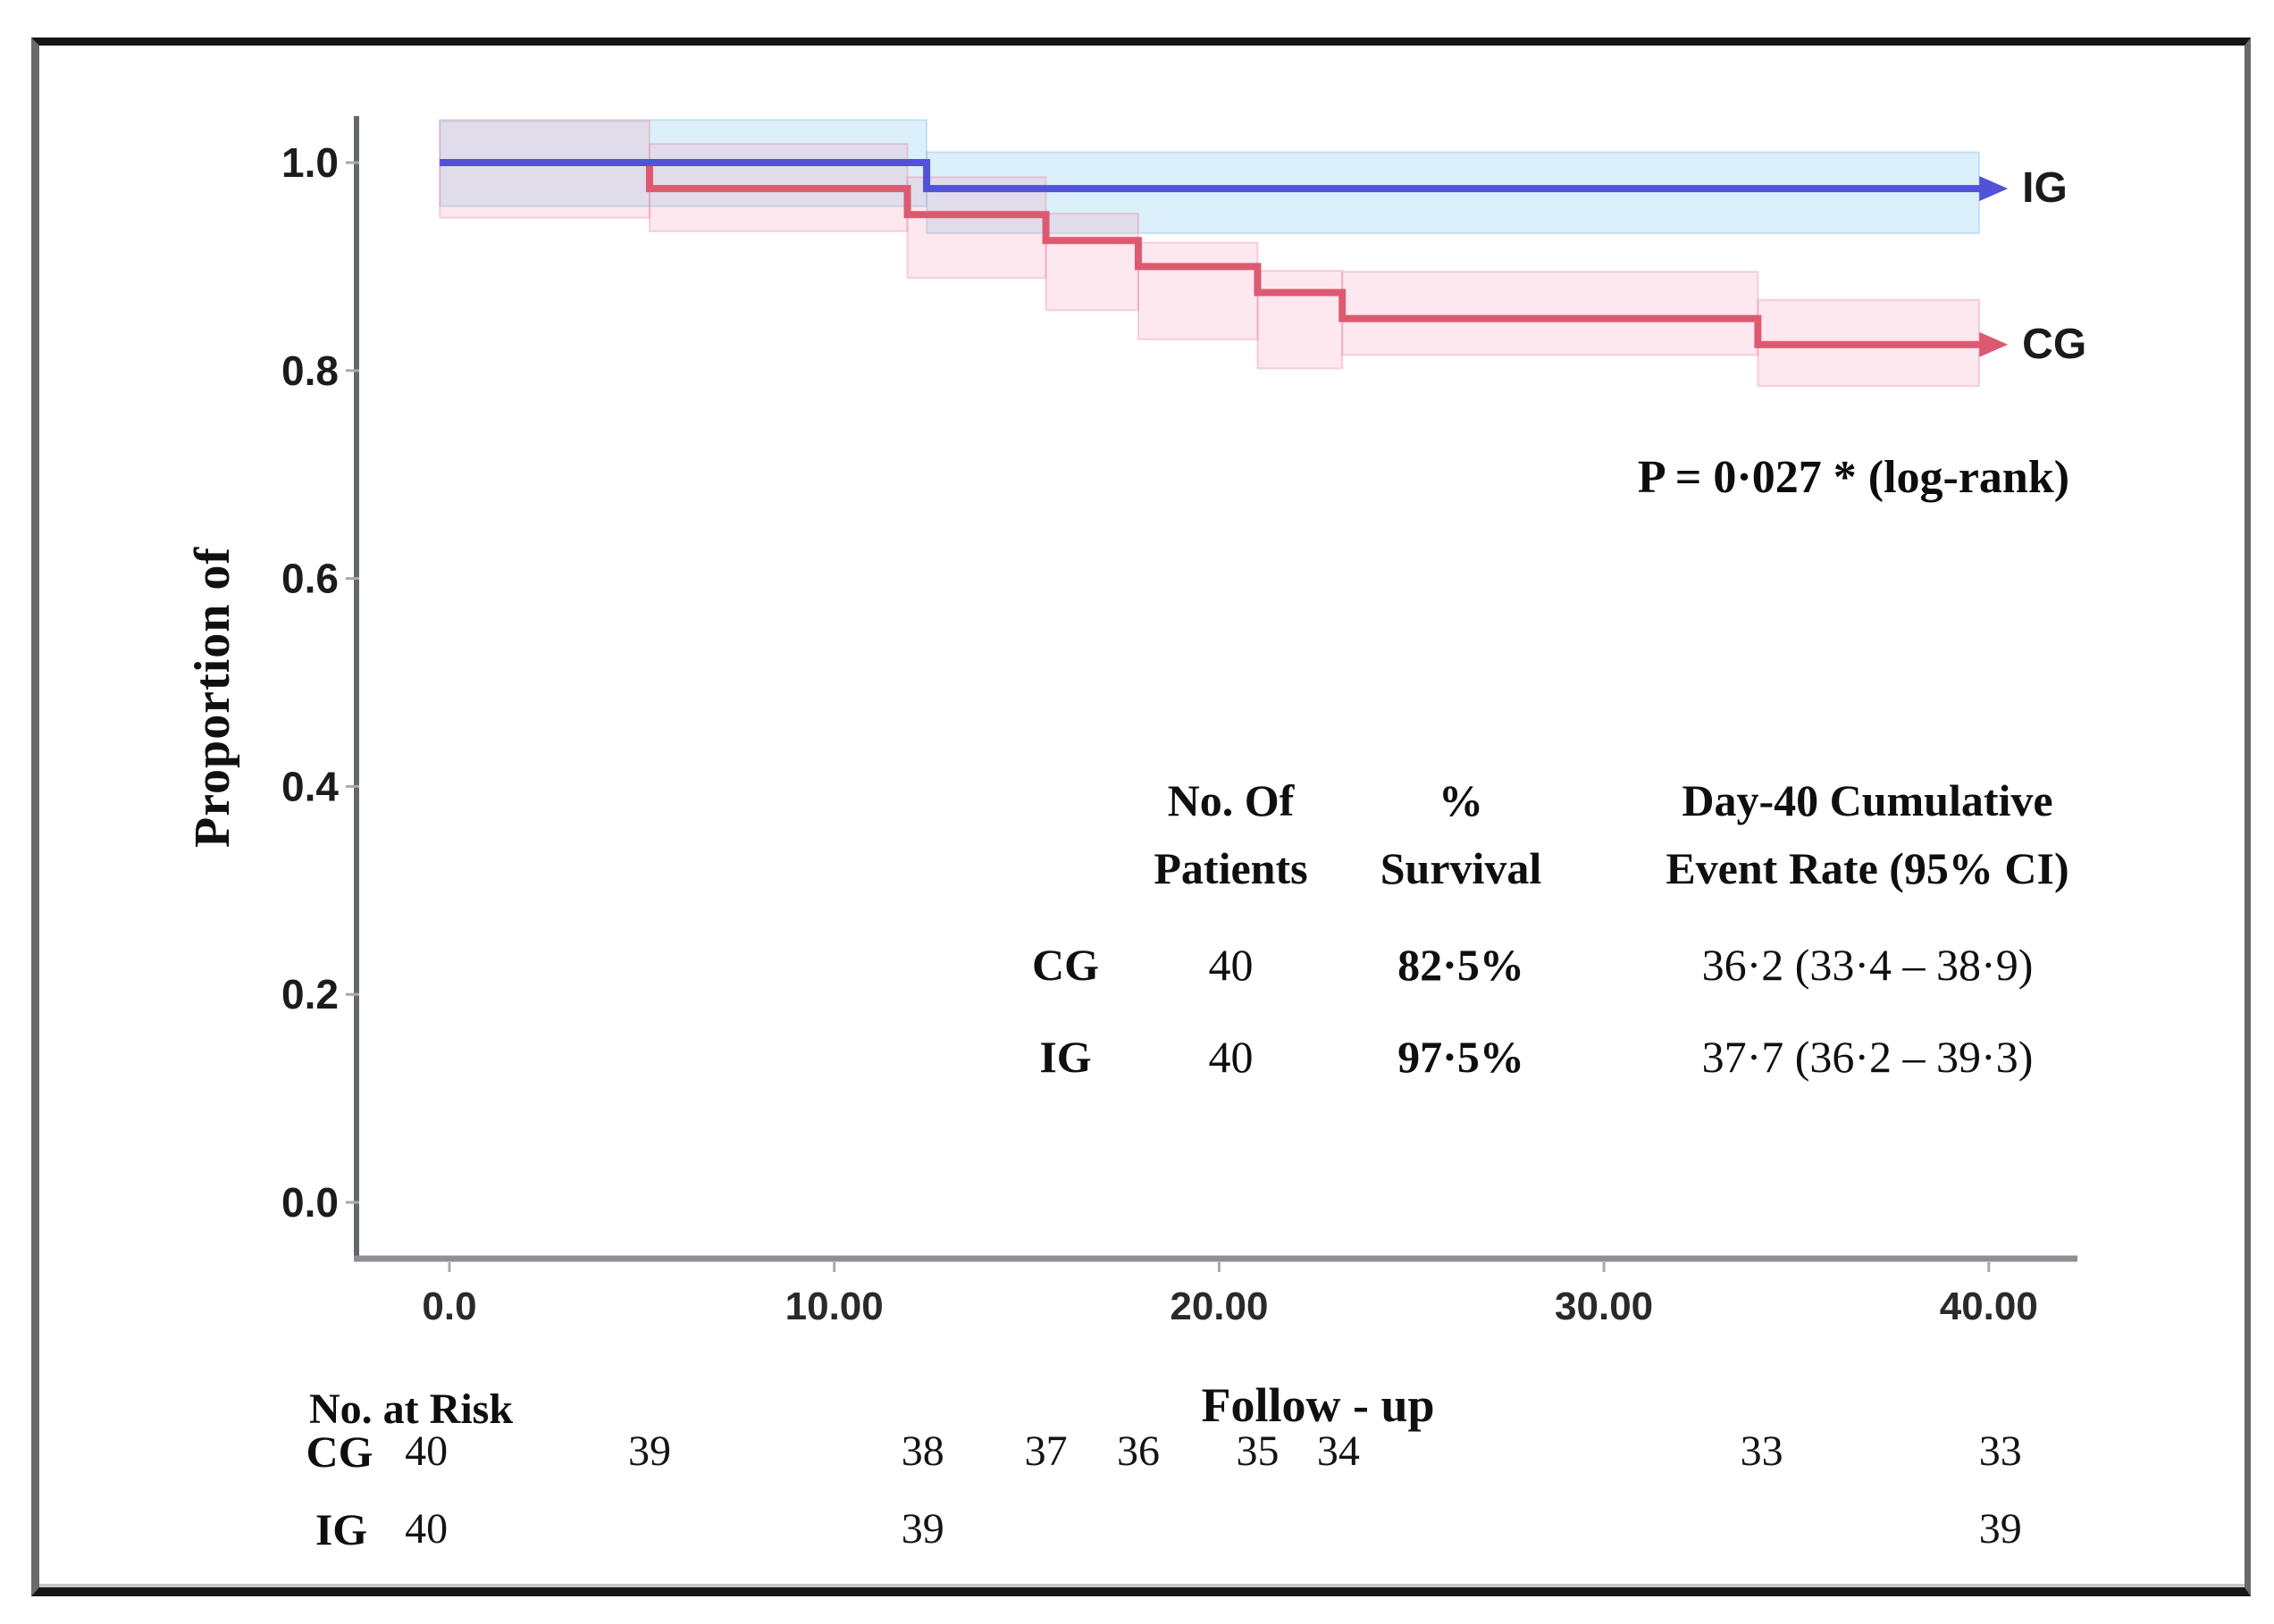 The image size is (2274, 1624). What do you see at coordinates (1867, 834) in the screenshot?
I see `summary-header-event-rate: Day-40 Cumulative Event Rate (95% CI)` at bounding box center [1867, 834].